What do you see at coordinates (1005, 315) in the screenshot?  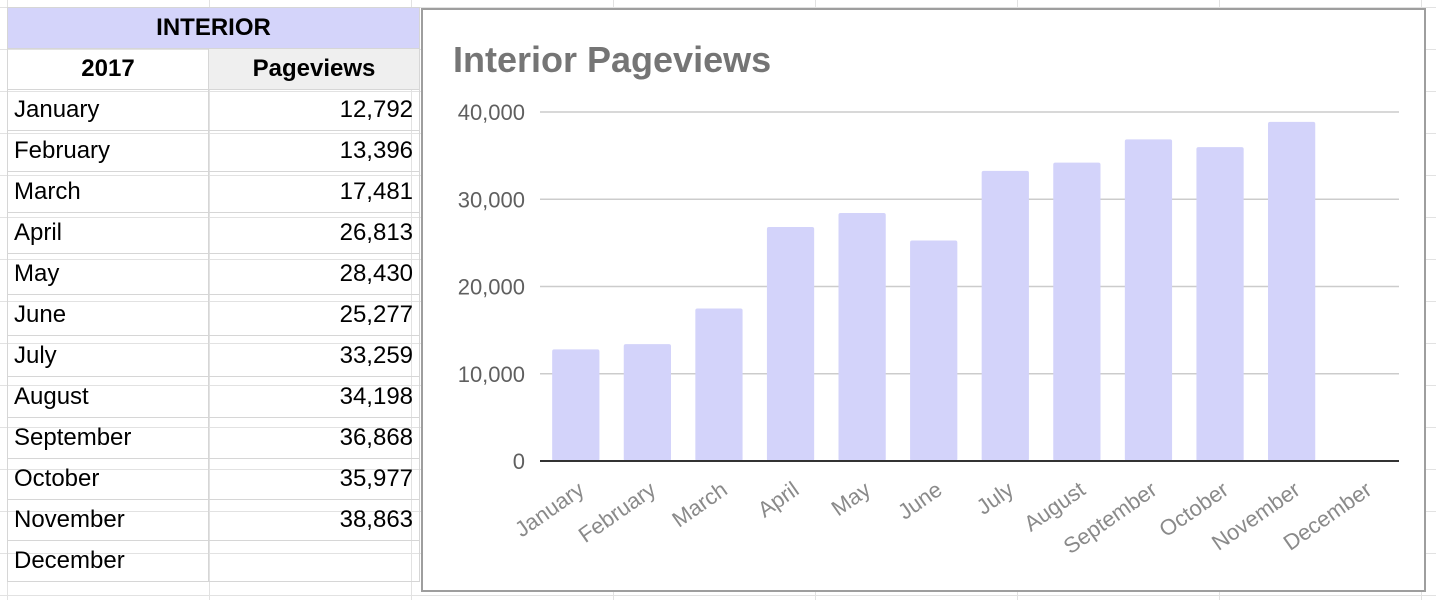 I see `bar-july` at bounding box center [1005, 315].